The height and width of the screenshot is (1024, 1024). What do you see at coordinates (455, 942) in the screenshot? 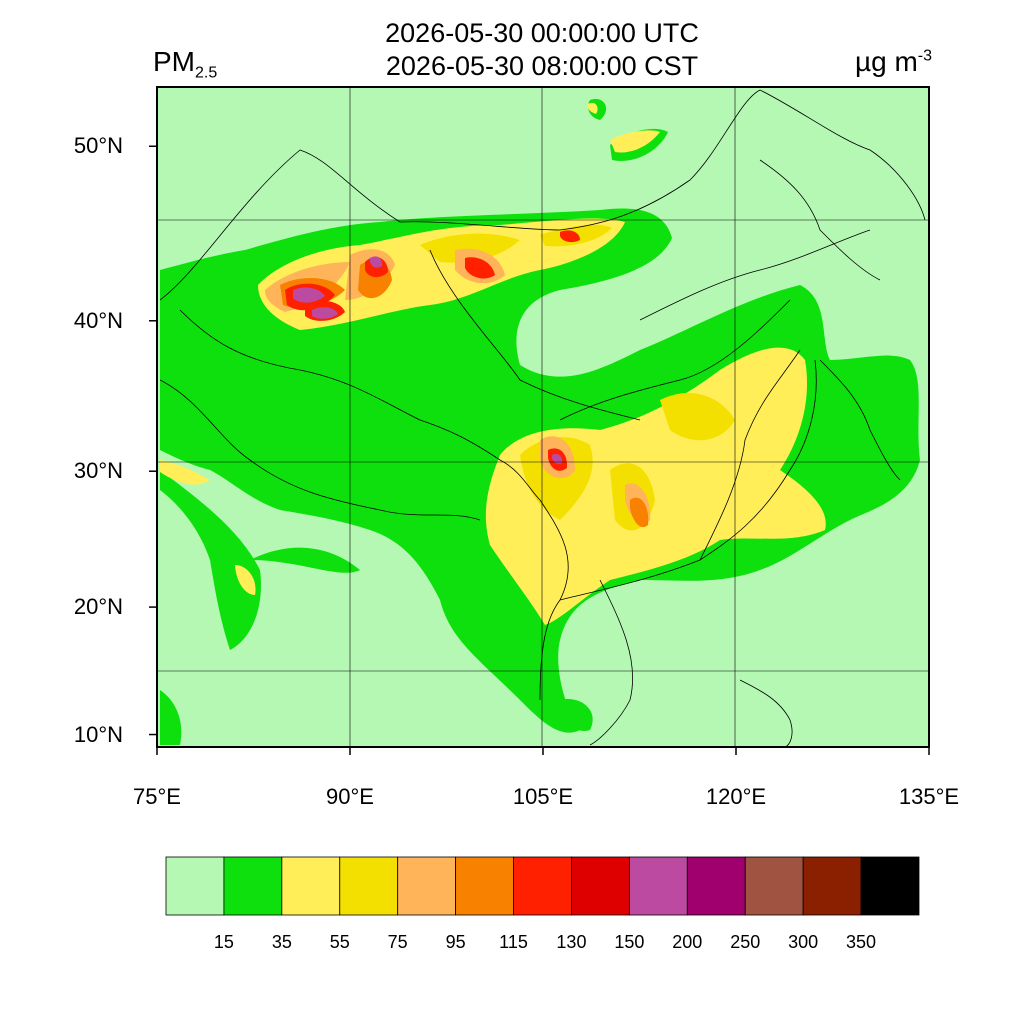
I see `colorbar-label: 95` at bounding box center [455, 942].